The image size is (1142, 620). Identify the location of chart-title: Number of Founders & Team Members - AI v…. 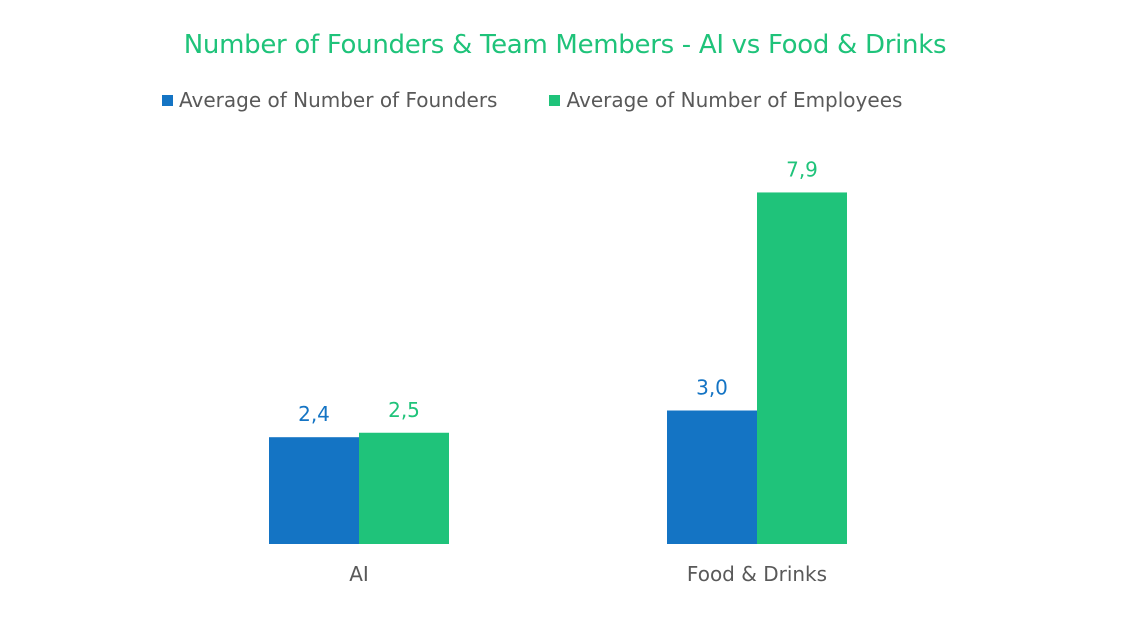
(565, 45).